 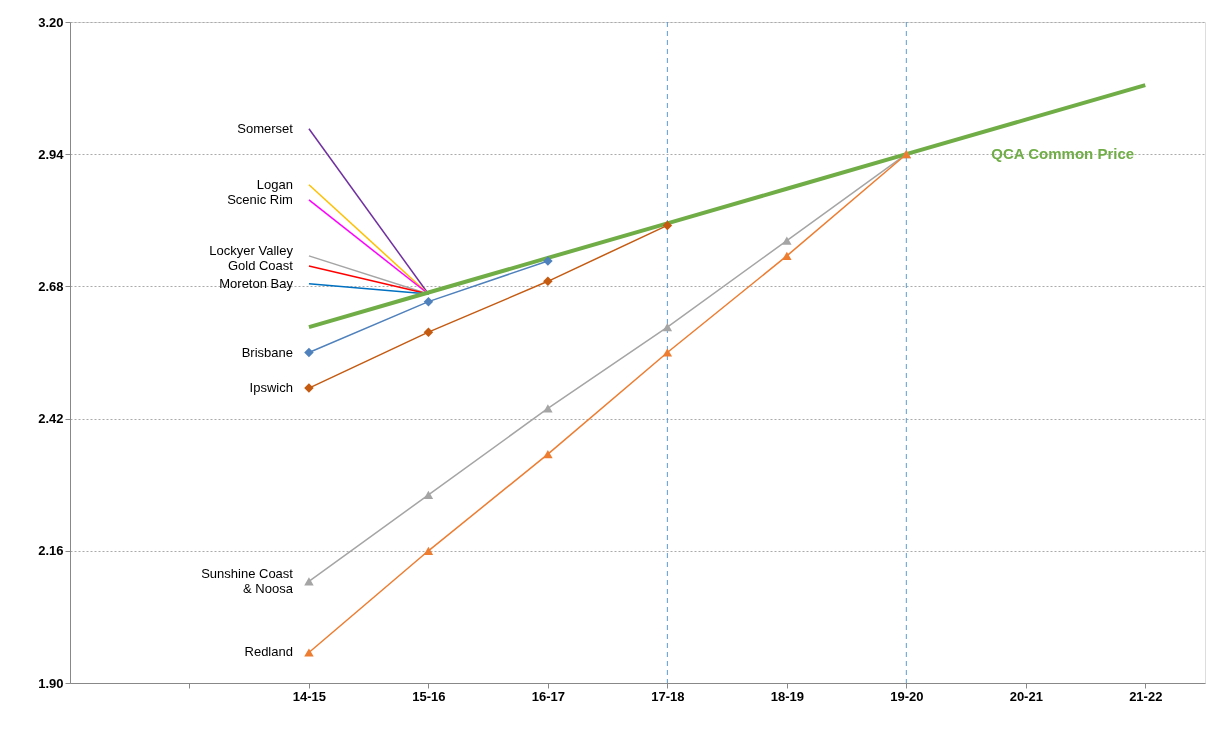 I want to click on series-label: Scenic Rim, so click(x=260, y=199).